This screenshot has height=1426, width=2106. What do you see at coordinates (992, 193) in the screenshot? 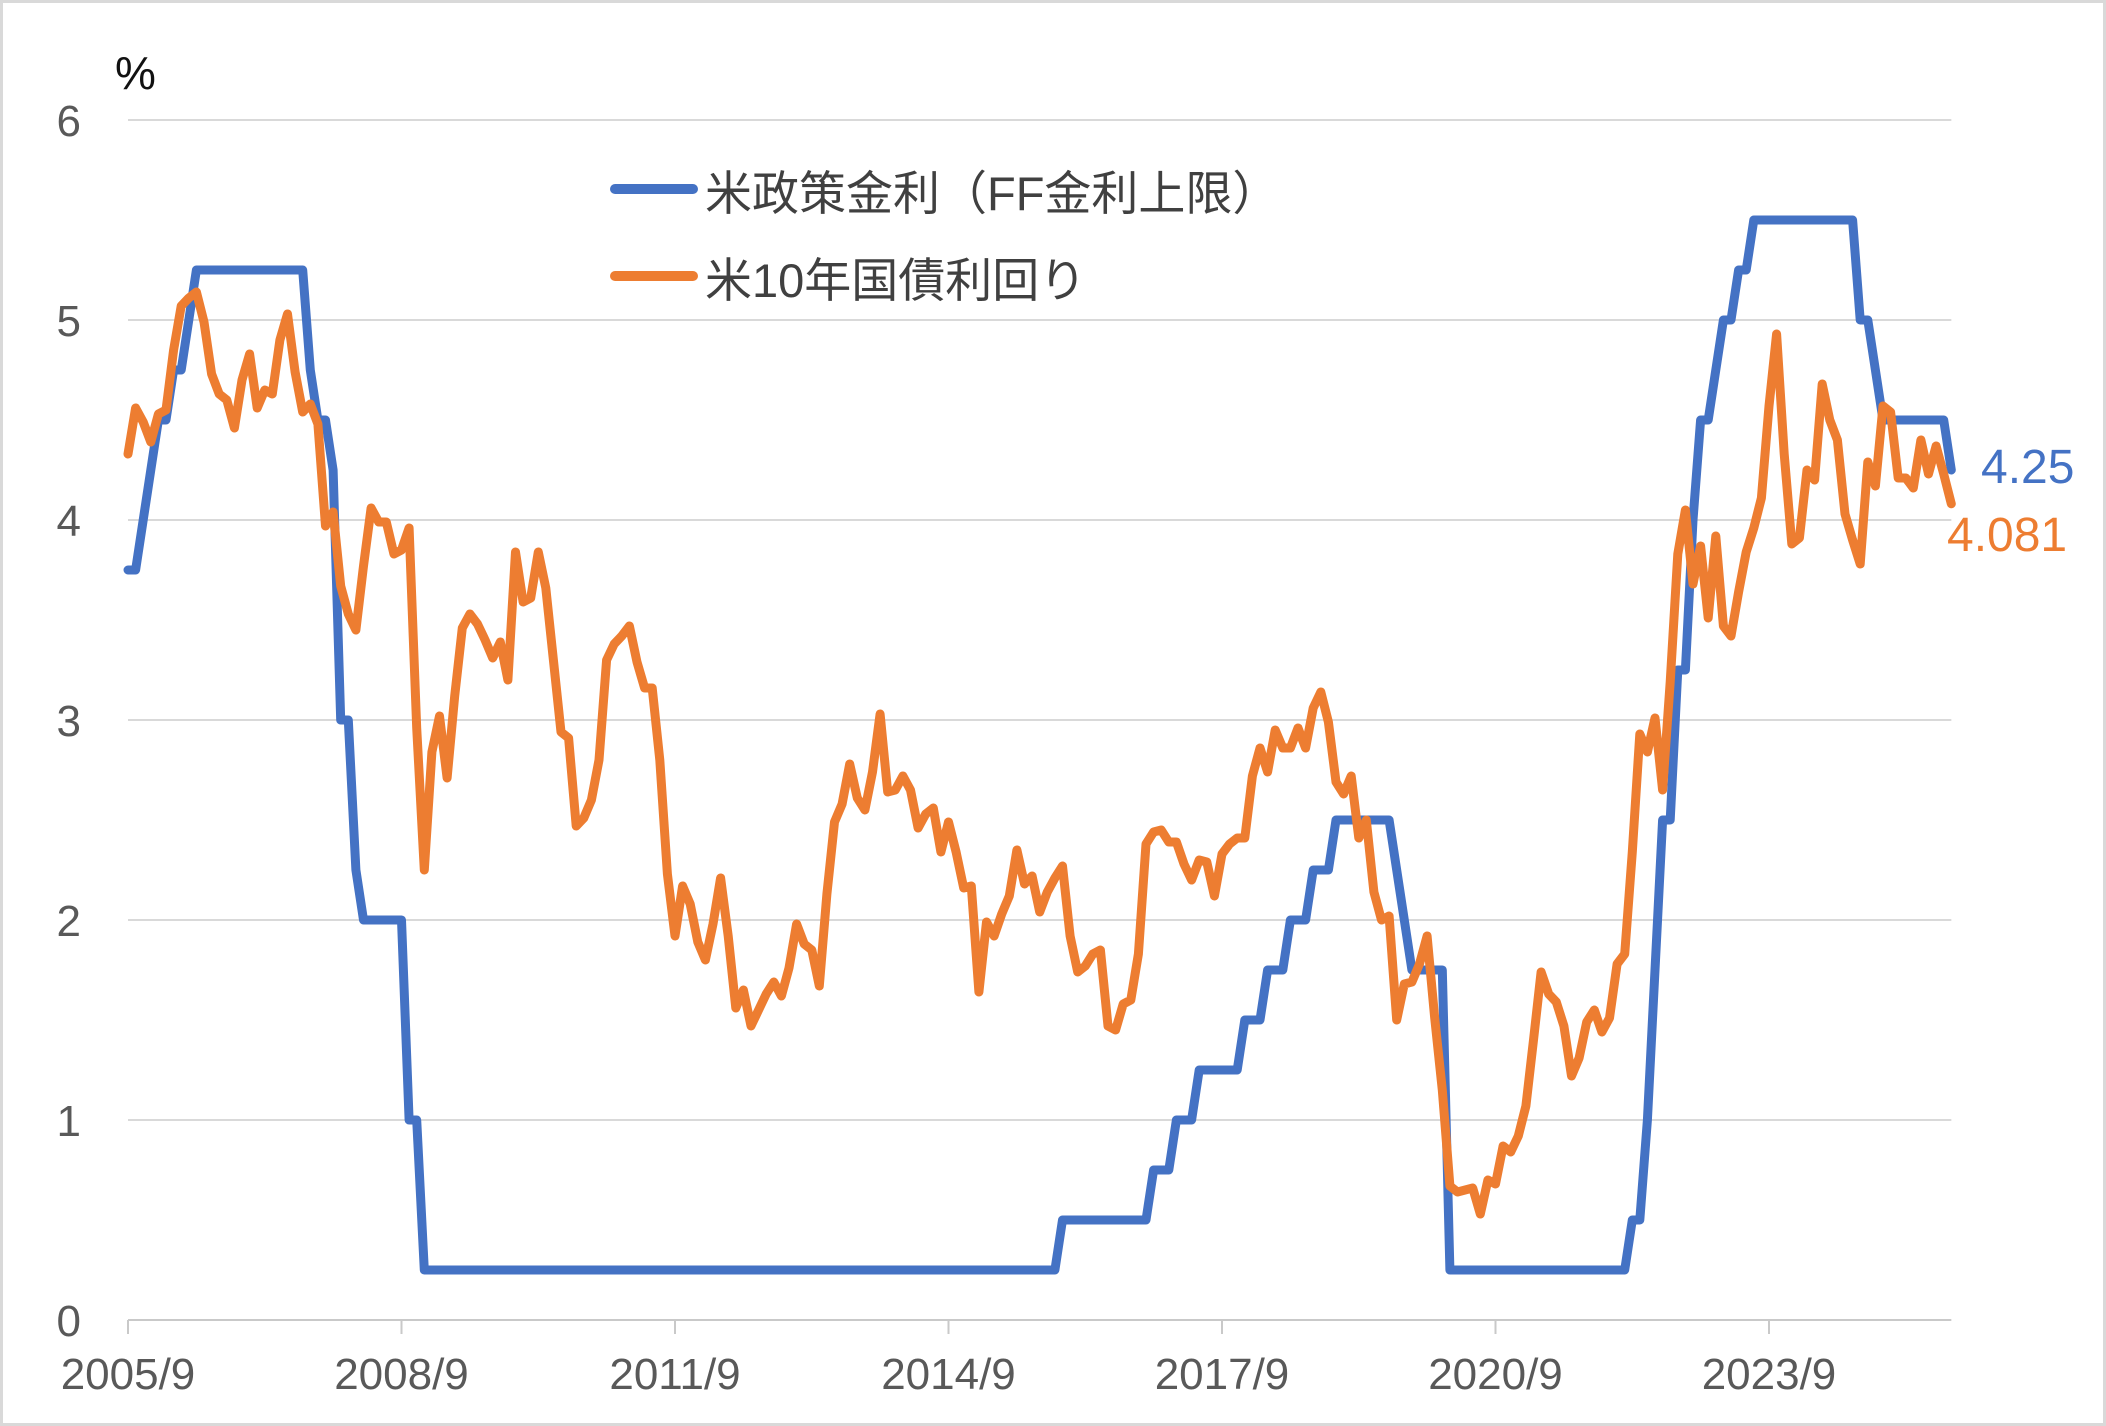
I see `legend-label-policy-rate: 米政策金利（FF金利上限）` at bounding box center [992, 193].